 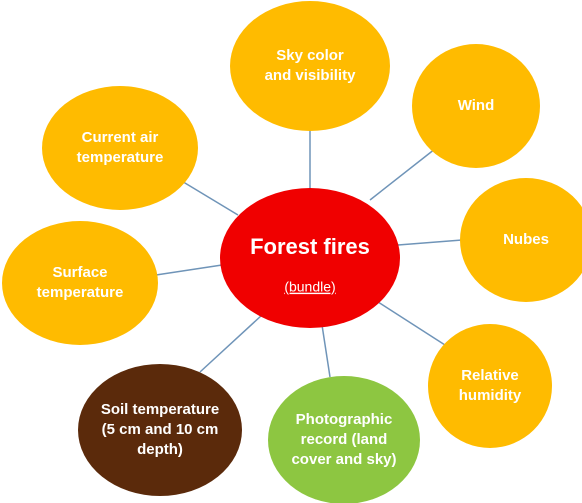 What do you see at coordinates (160, 409) in the screenshot?
I see `node-label: Soil temperature` at bounding box center [160, 409].